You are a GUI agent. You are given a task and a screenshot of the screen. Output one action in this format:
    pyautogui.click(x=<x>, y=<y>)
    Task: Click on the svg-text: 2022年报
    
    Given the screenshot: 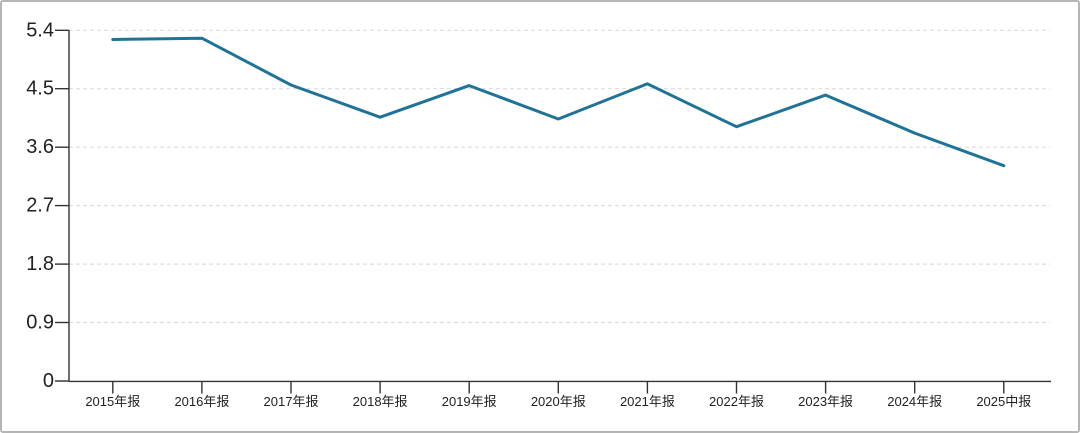 What is the action you would take?
    pyautogui.click(x=736, y=401)
    